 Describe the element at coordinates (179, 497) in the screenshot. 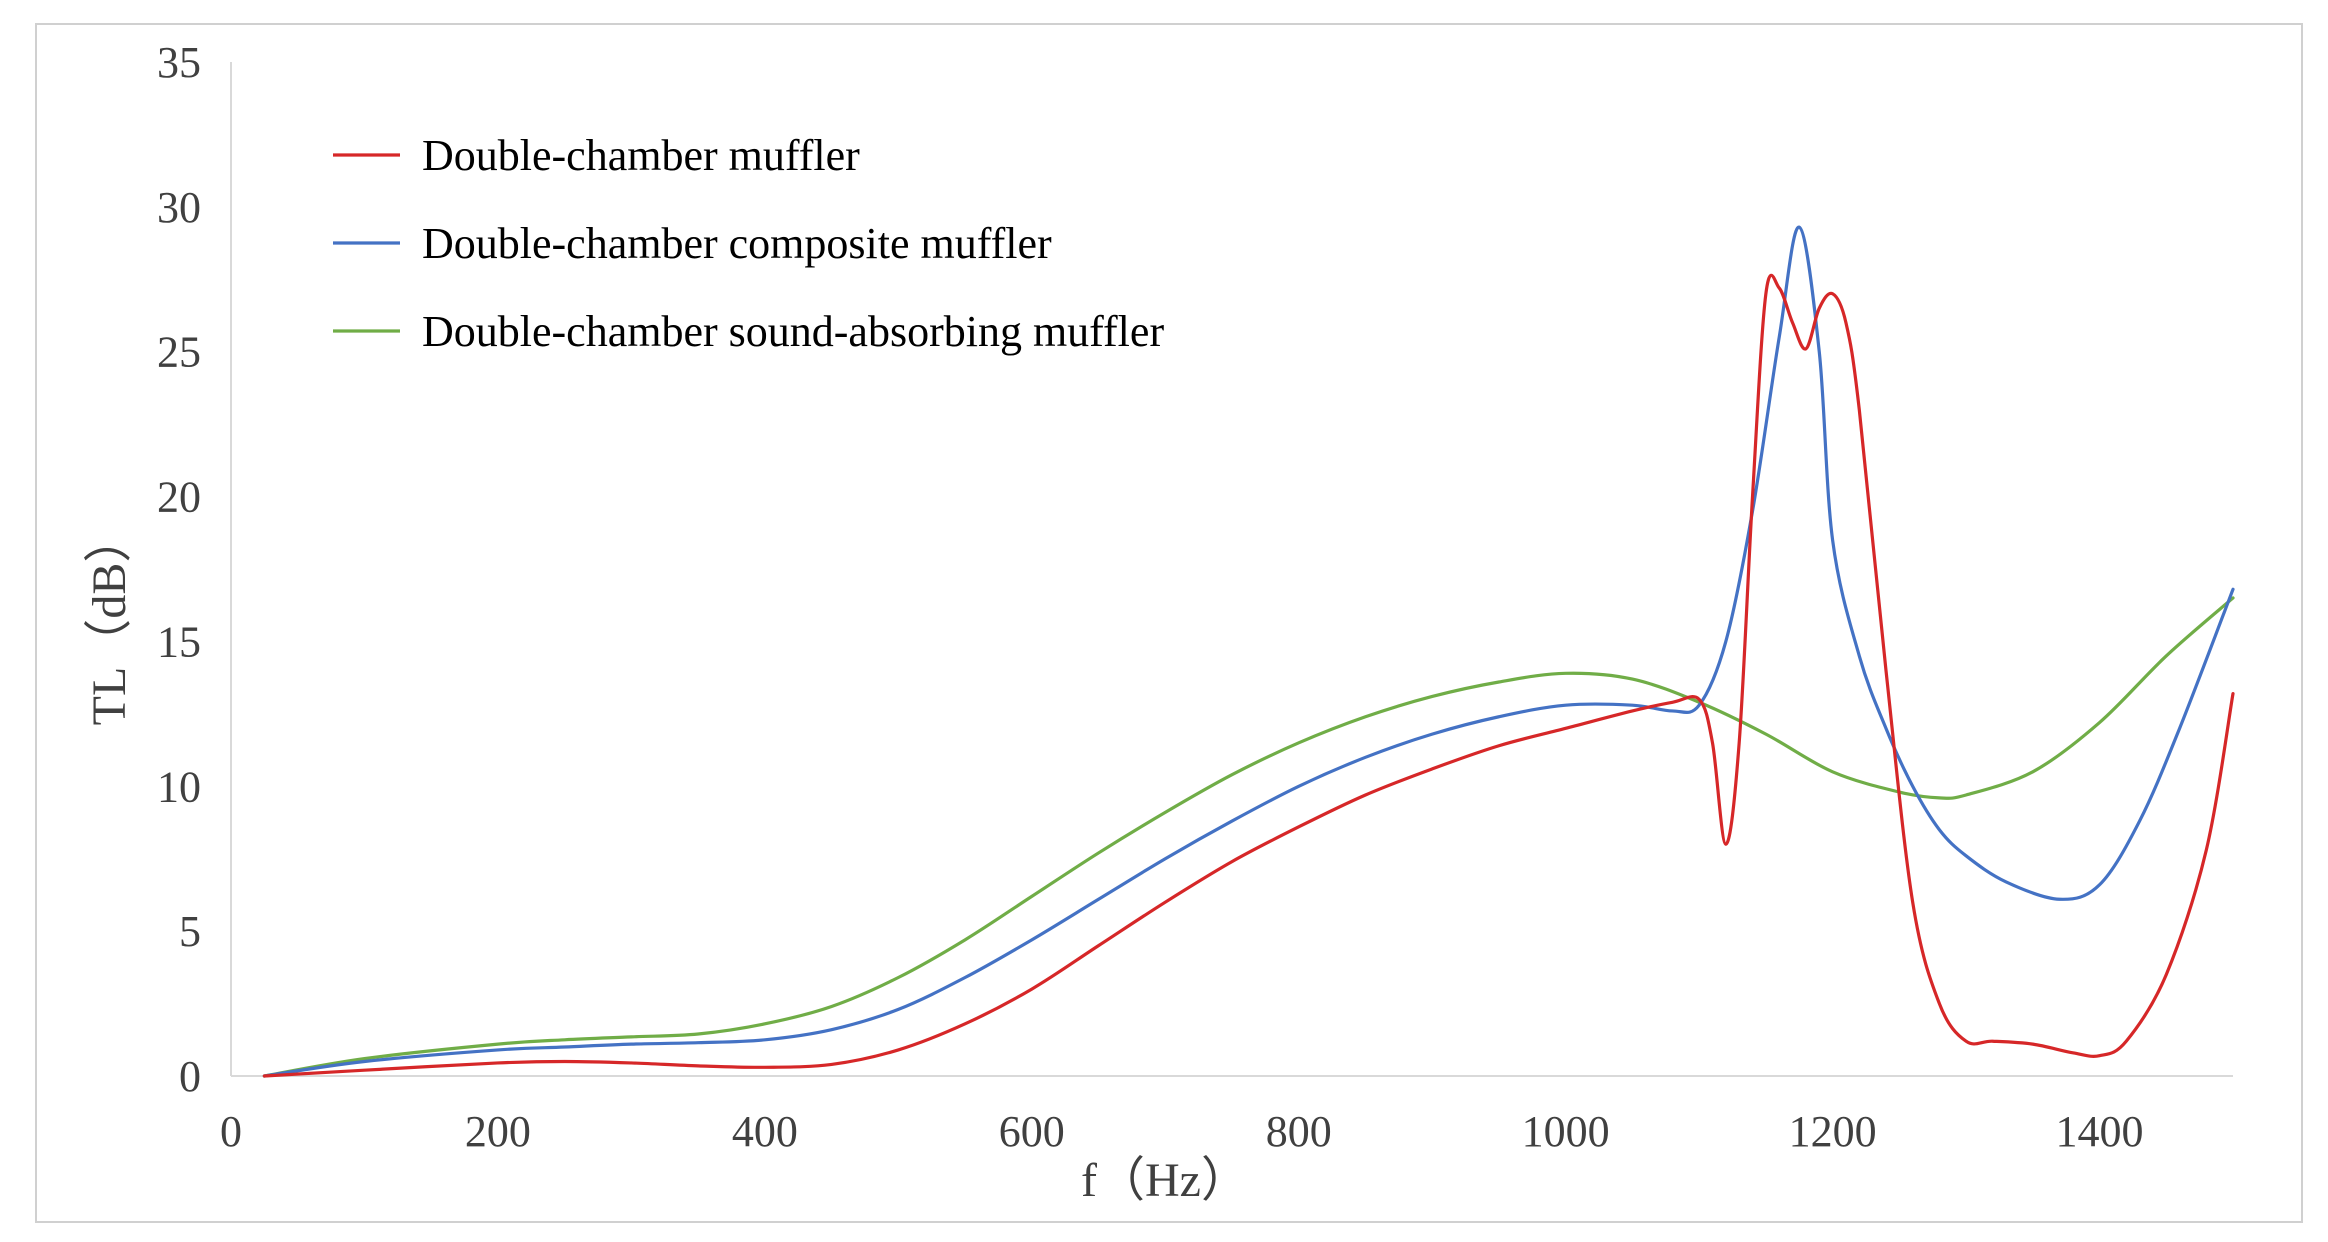

I see `y-tick-label: 20` at that location.